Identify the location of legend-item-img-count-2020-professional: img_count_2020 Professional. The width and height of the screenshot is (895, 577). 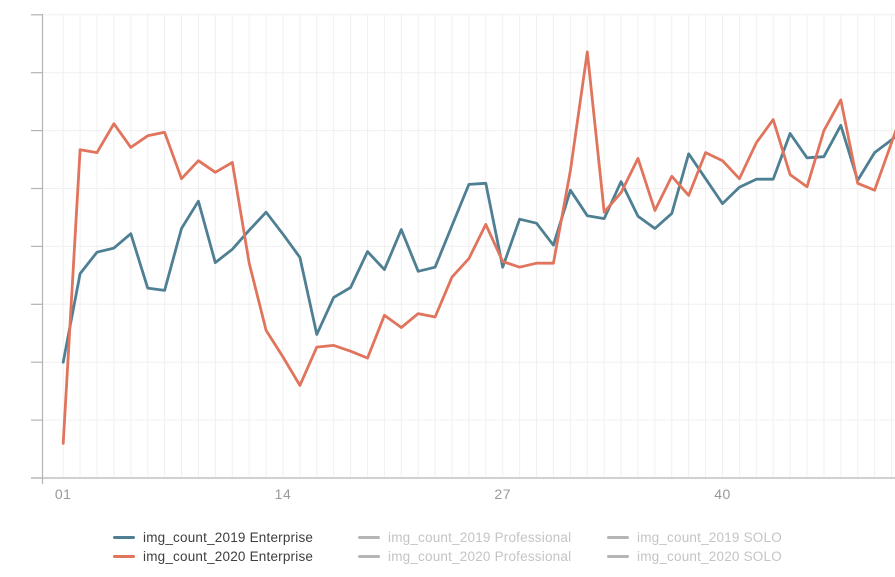
(464, 556).